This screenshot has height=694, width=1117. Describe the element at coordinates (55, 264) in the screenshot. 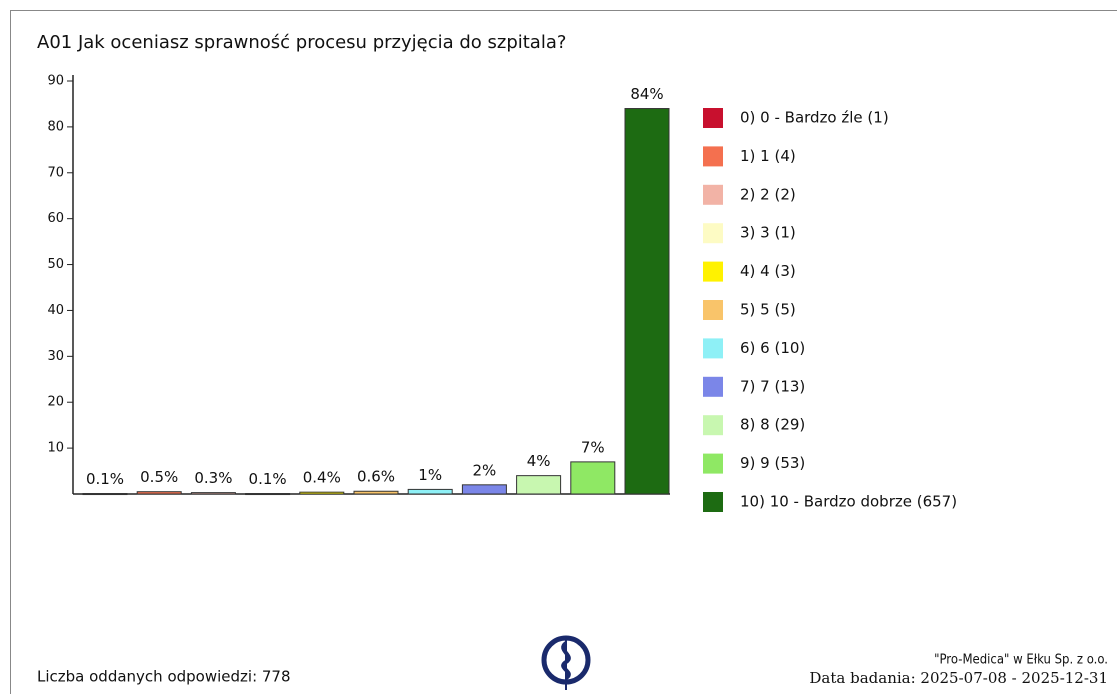

I see `y-tick-label: 50` at that location.